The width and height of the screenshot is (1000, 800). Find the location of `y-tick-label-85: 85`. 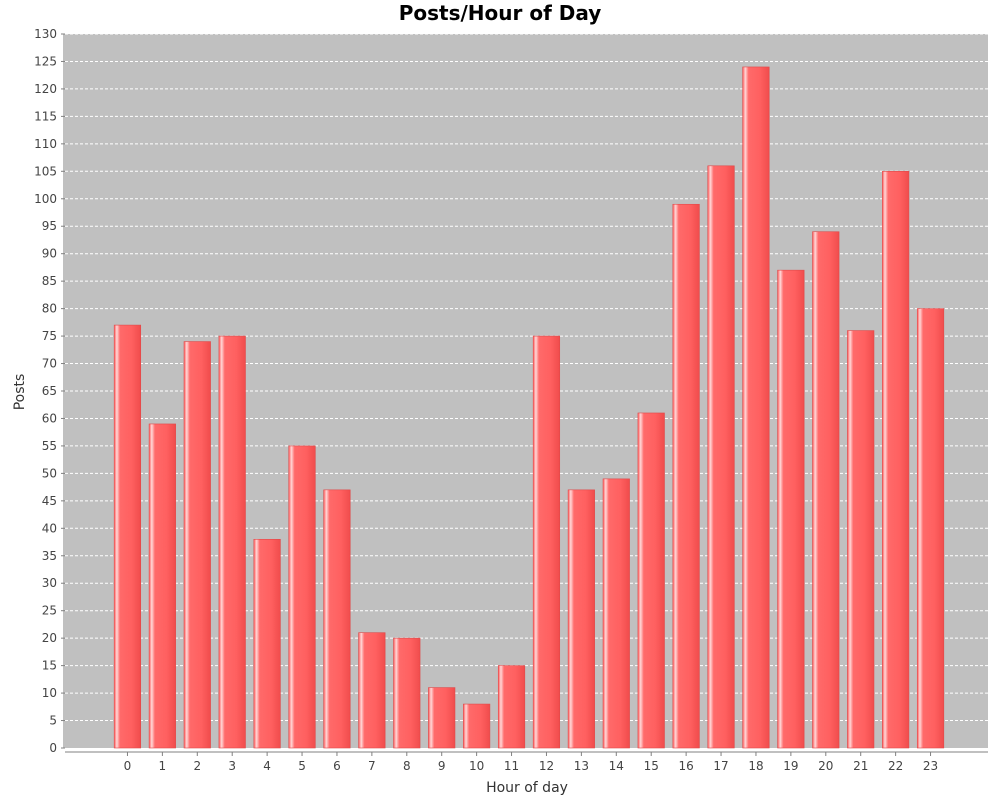

y-tick-label-85: 85 is located at coordinates (49, 281).